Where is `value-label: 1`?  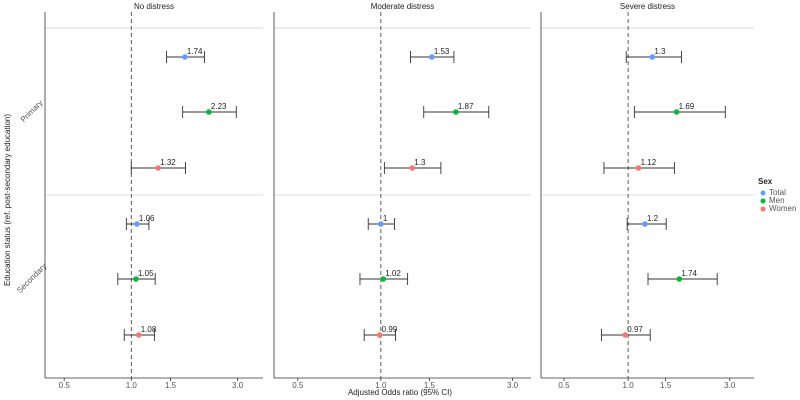 value-label: 1 is located at coordinates (385, 218).